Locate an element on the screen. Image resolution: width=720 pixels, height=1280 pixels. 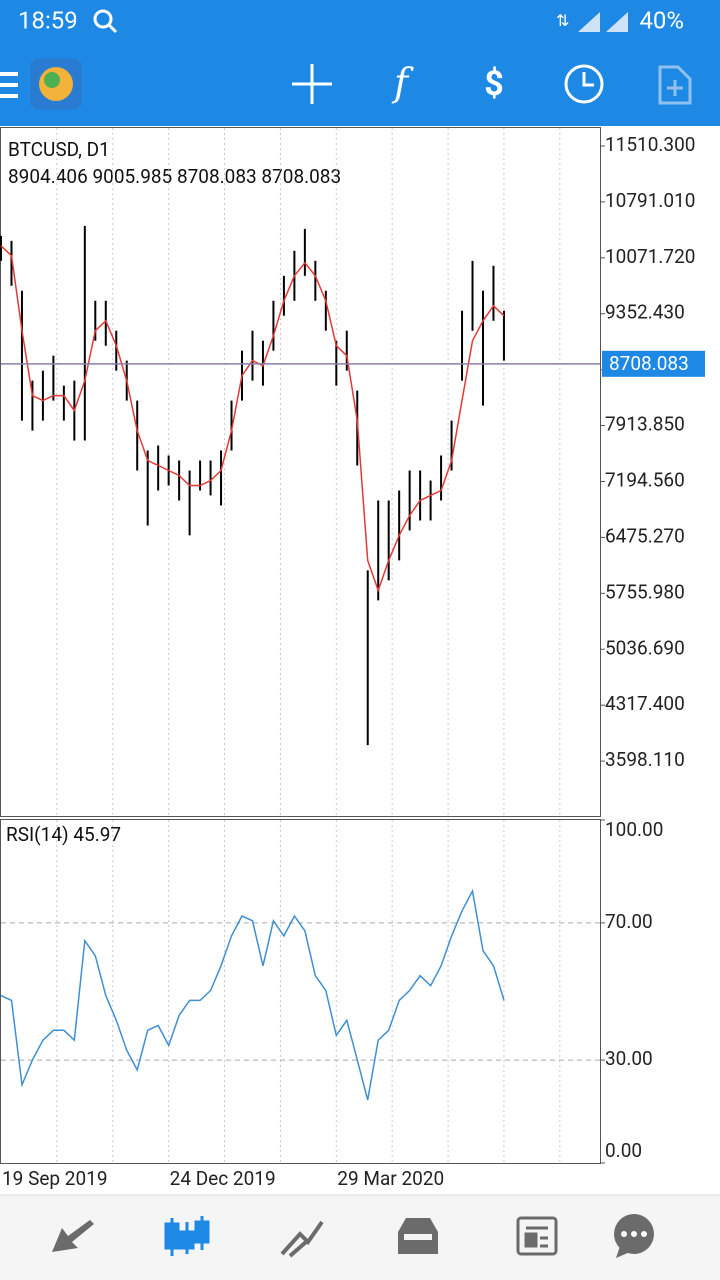
y-tick-label: 0.00 is located at coordinates (623, 1150).